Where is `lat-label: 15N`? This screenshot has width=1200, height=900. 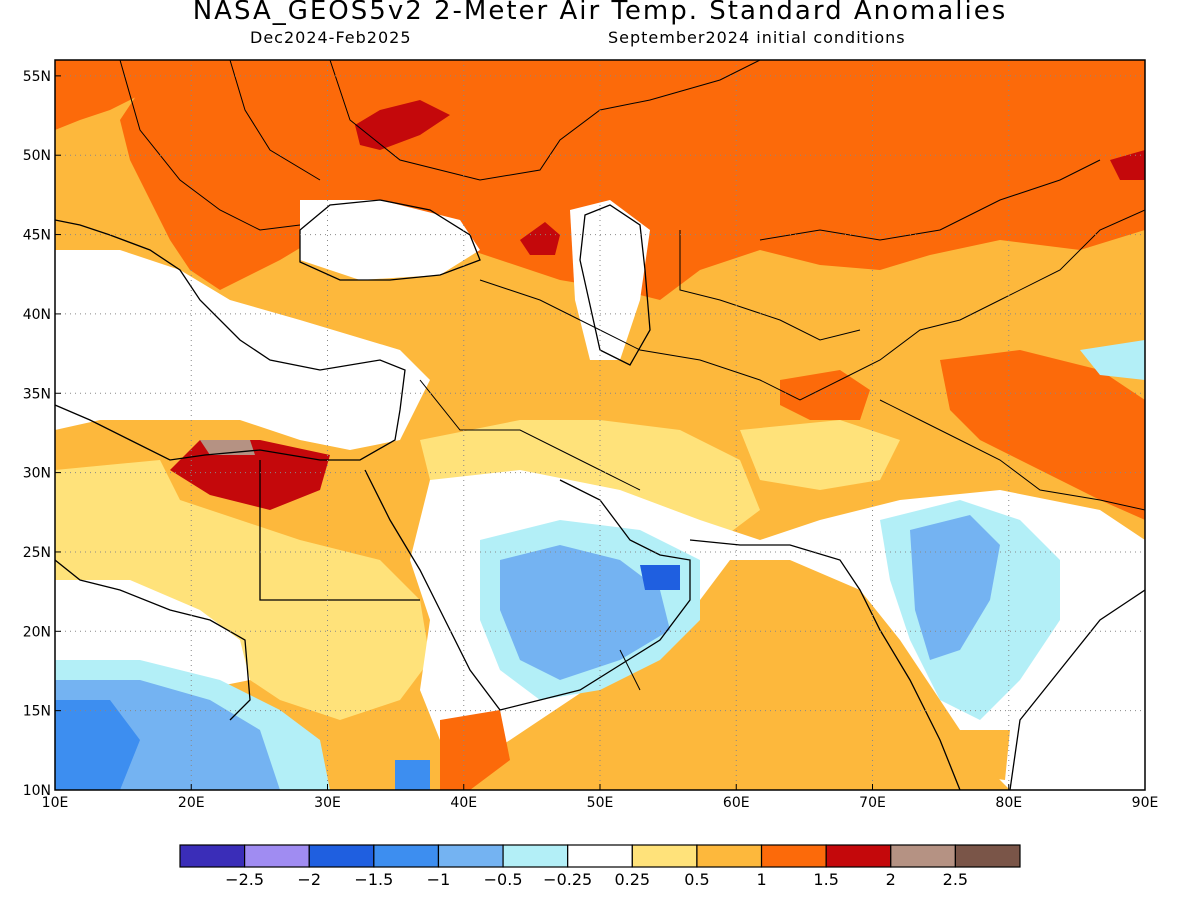 lat-label: 15N is located at coordinates (37, 712).